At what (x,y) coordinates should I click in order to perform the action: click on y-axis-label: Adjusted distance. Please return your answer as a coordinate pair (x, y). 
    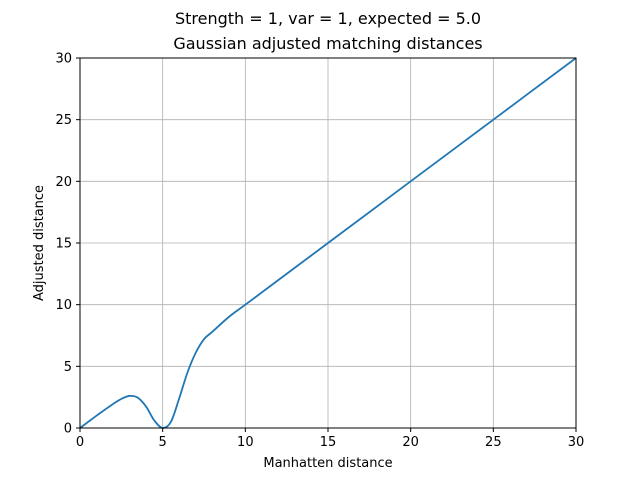
    Looking at the image, I should click on (39, 243).